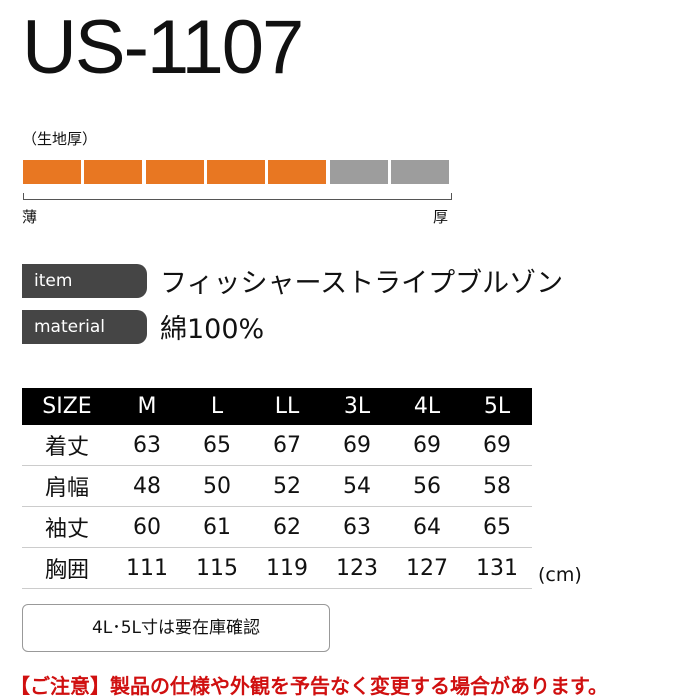  What do you see at coordinates (67, 445) in the screenshot?
I see `table-cell: 着丈` at bounding box center [67, 445].